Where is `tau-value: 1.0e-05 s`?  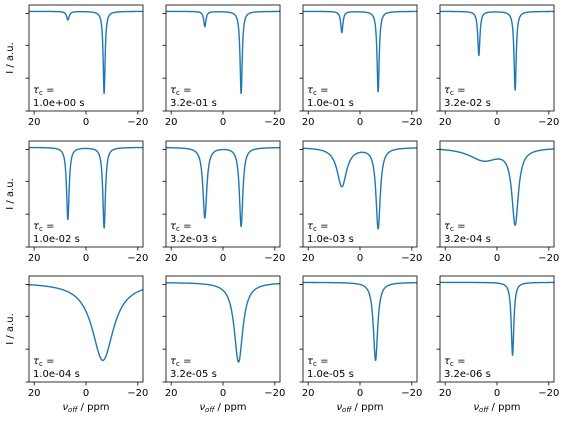
tau-value: 1.0e-05 s is located at coordinates (330, 374).